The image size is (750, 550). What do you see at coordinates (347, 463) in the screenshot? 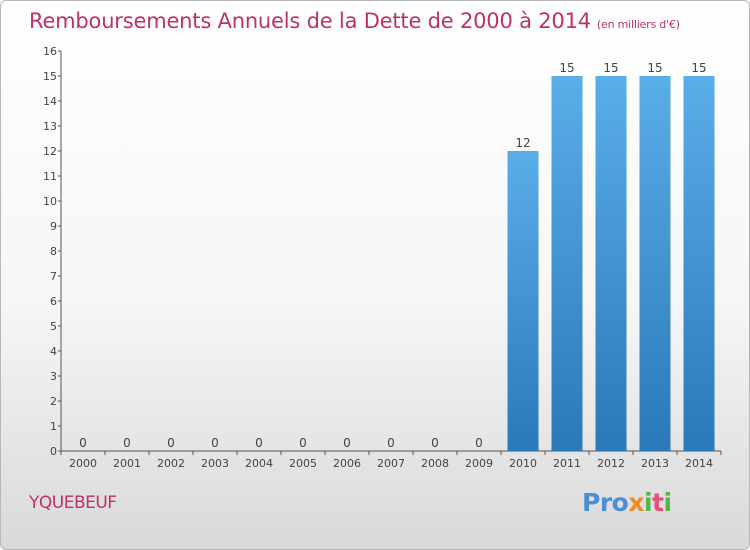
I see `x-tick-label: 2006` at bounding box center [347, 463].